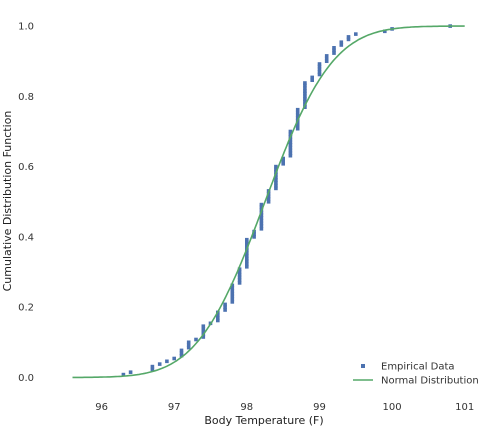 This screenshot has width=501, height=436. I want to click on x-tick-label: 100, so click(392, 407).